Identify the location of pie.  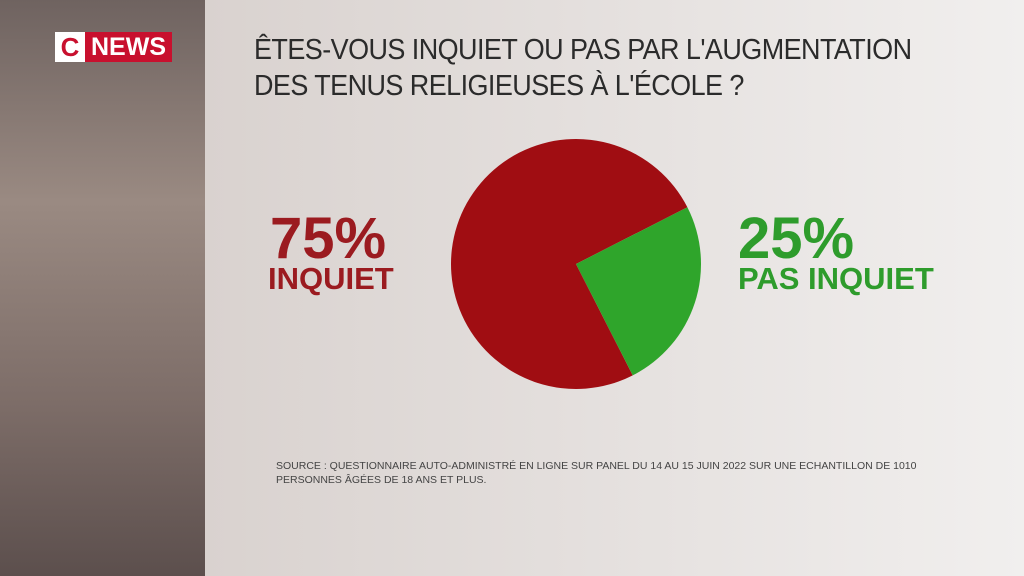
(576, 264).